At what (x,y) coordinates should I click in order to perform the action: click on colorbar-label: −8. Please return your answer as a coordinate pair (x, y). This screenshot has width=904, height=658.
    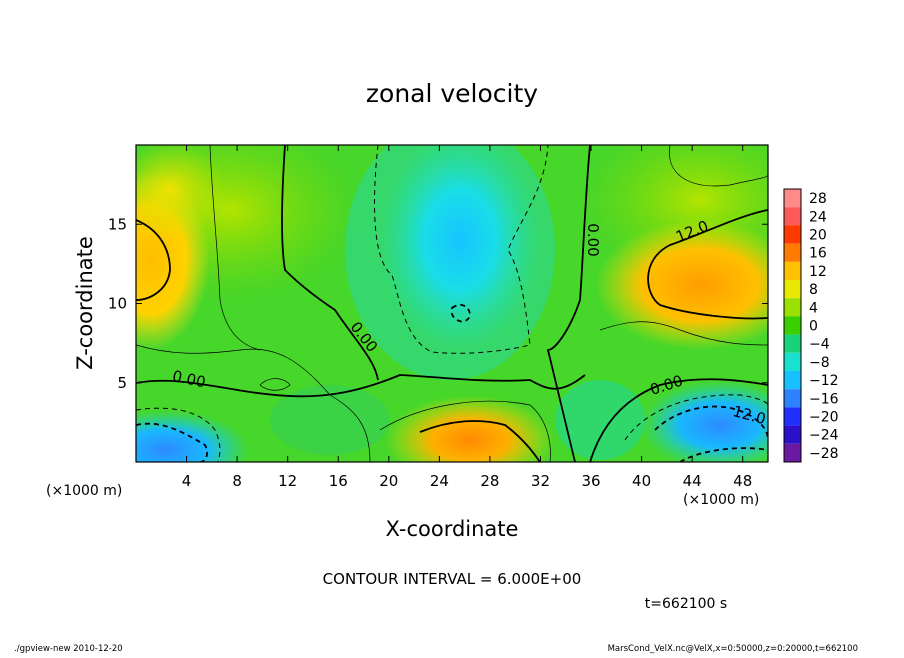
    Looking at the image, I should click on (819, 363).